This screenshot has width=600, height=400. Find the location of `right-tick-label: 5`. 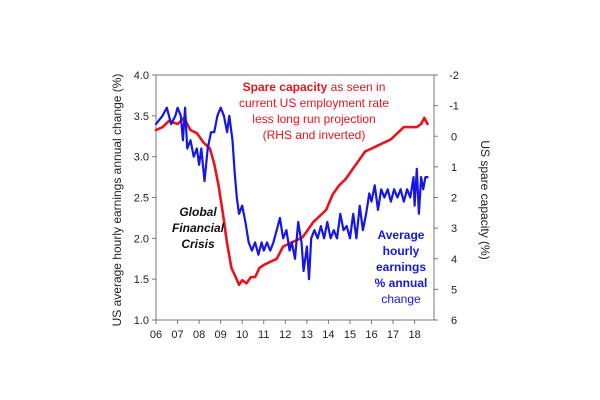

right-tick-label: 5 is located at coordinates (454, 290).